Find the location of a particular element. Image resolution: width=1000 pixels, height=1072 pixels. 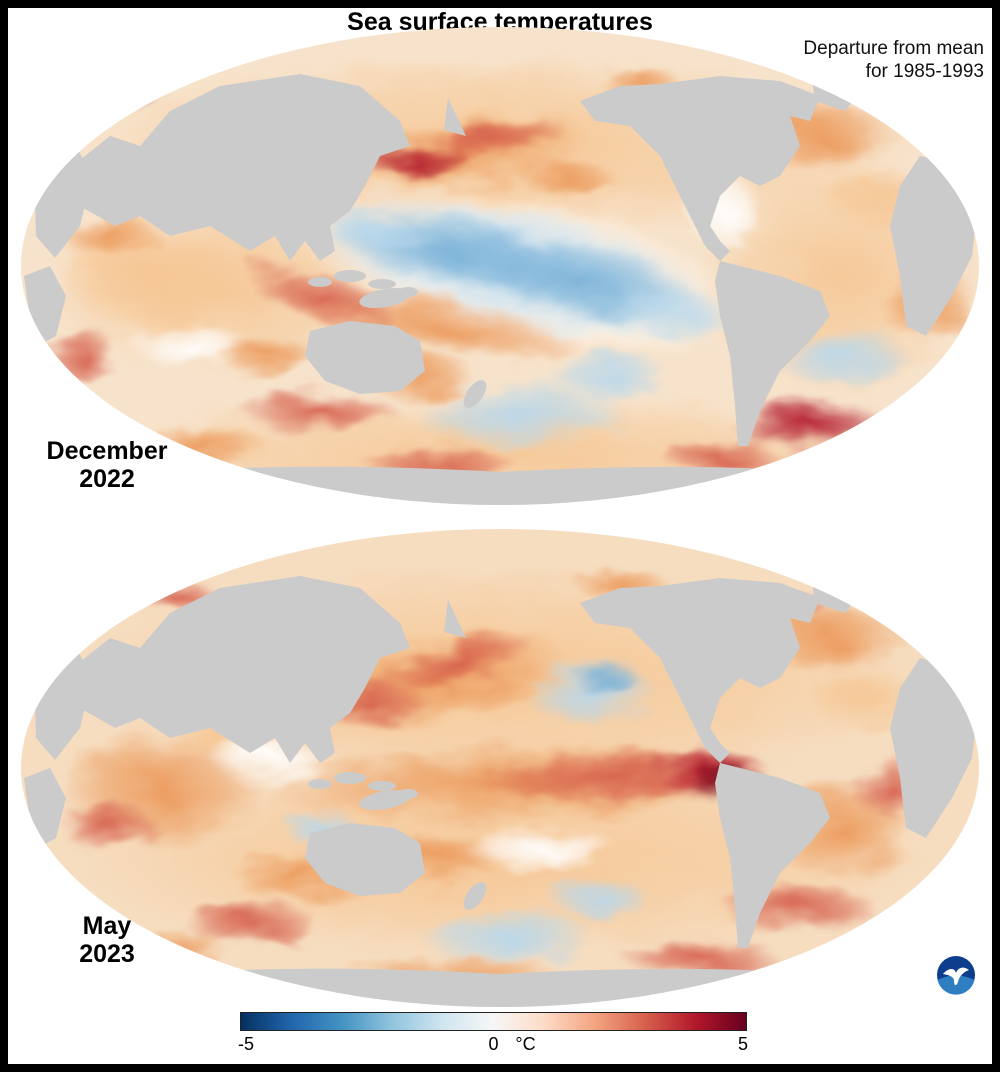

subtitle-line-2: for 1985-1993 is located at coordinates (924, 72).